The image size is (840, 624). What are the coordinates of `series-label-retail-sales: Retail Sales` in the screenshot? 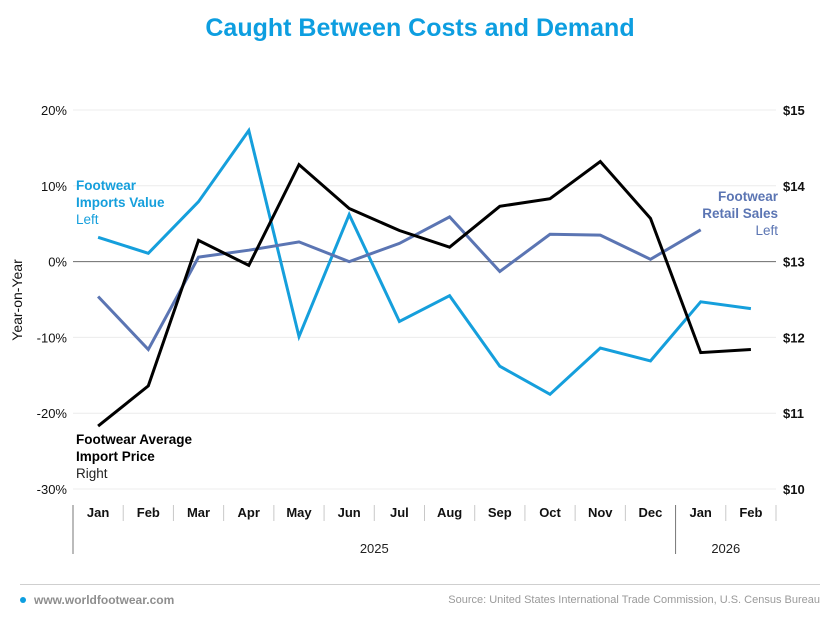 It's located at (740, 213).